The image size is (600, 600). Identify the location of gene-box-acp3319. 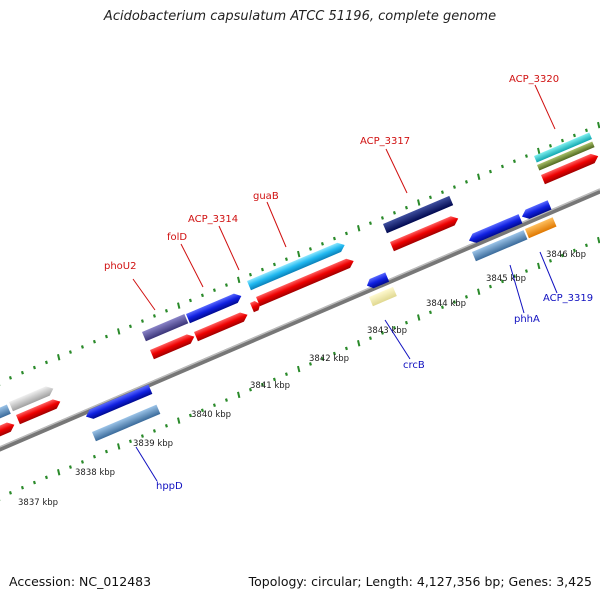
(541, 228).